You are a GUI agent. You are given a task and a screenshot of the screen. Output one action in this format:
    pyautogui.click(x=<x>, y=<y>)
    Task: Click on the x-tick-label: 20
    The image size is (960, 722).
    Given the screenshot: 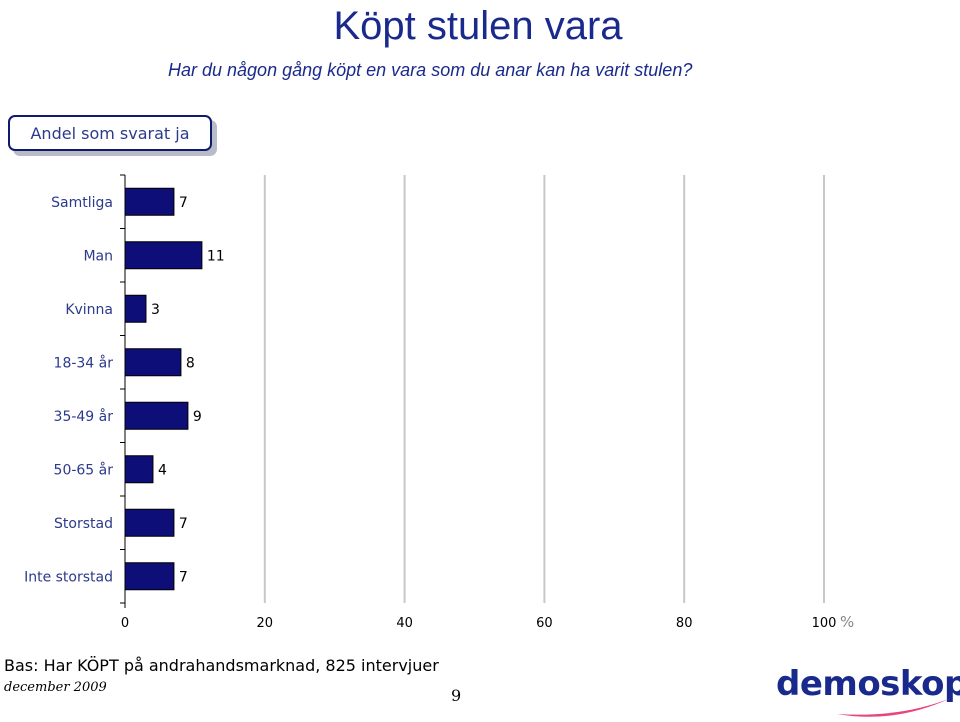 What is the action you would take?
    pyautogui.click(x=265, y=623)
    